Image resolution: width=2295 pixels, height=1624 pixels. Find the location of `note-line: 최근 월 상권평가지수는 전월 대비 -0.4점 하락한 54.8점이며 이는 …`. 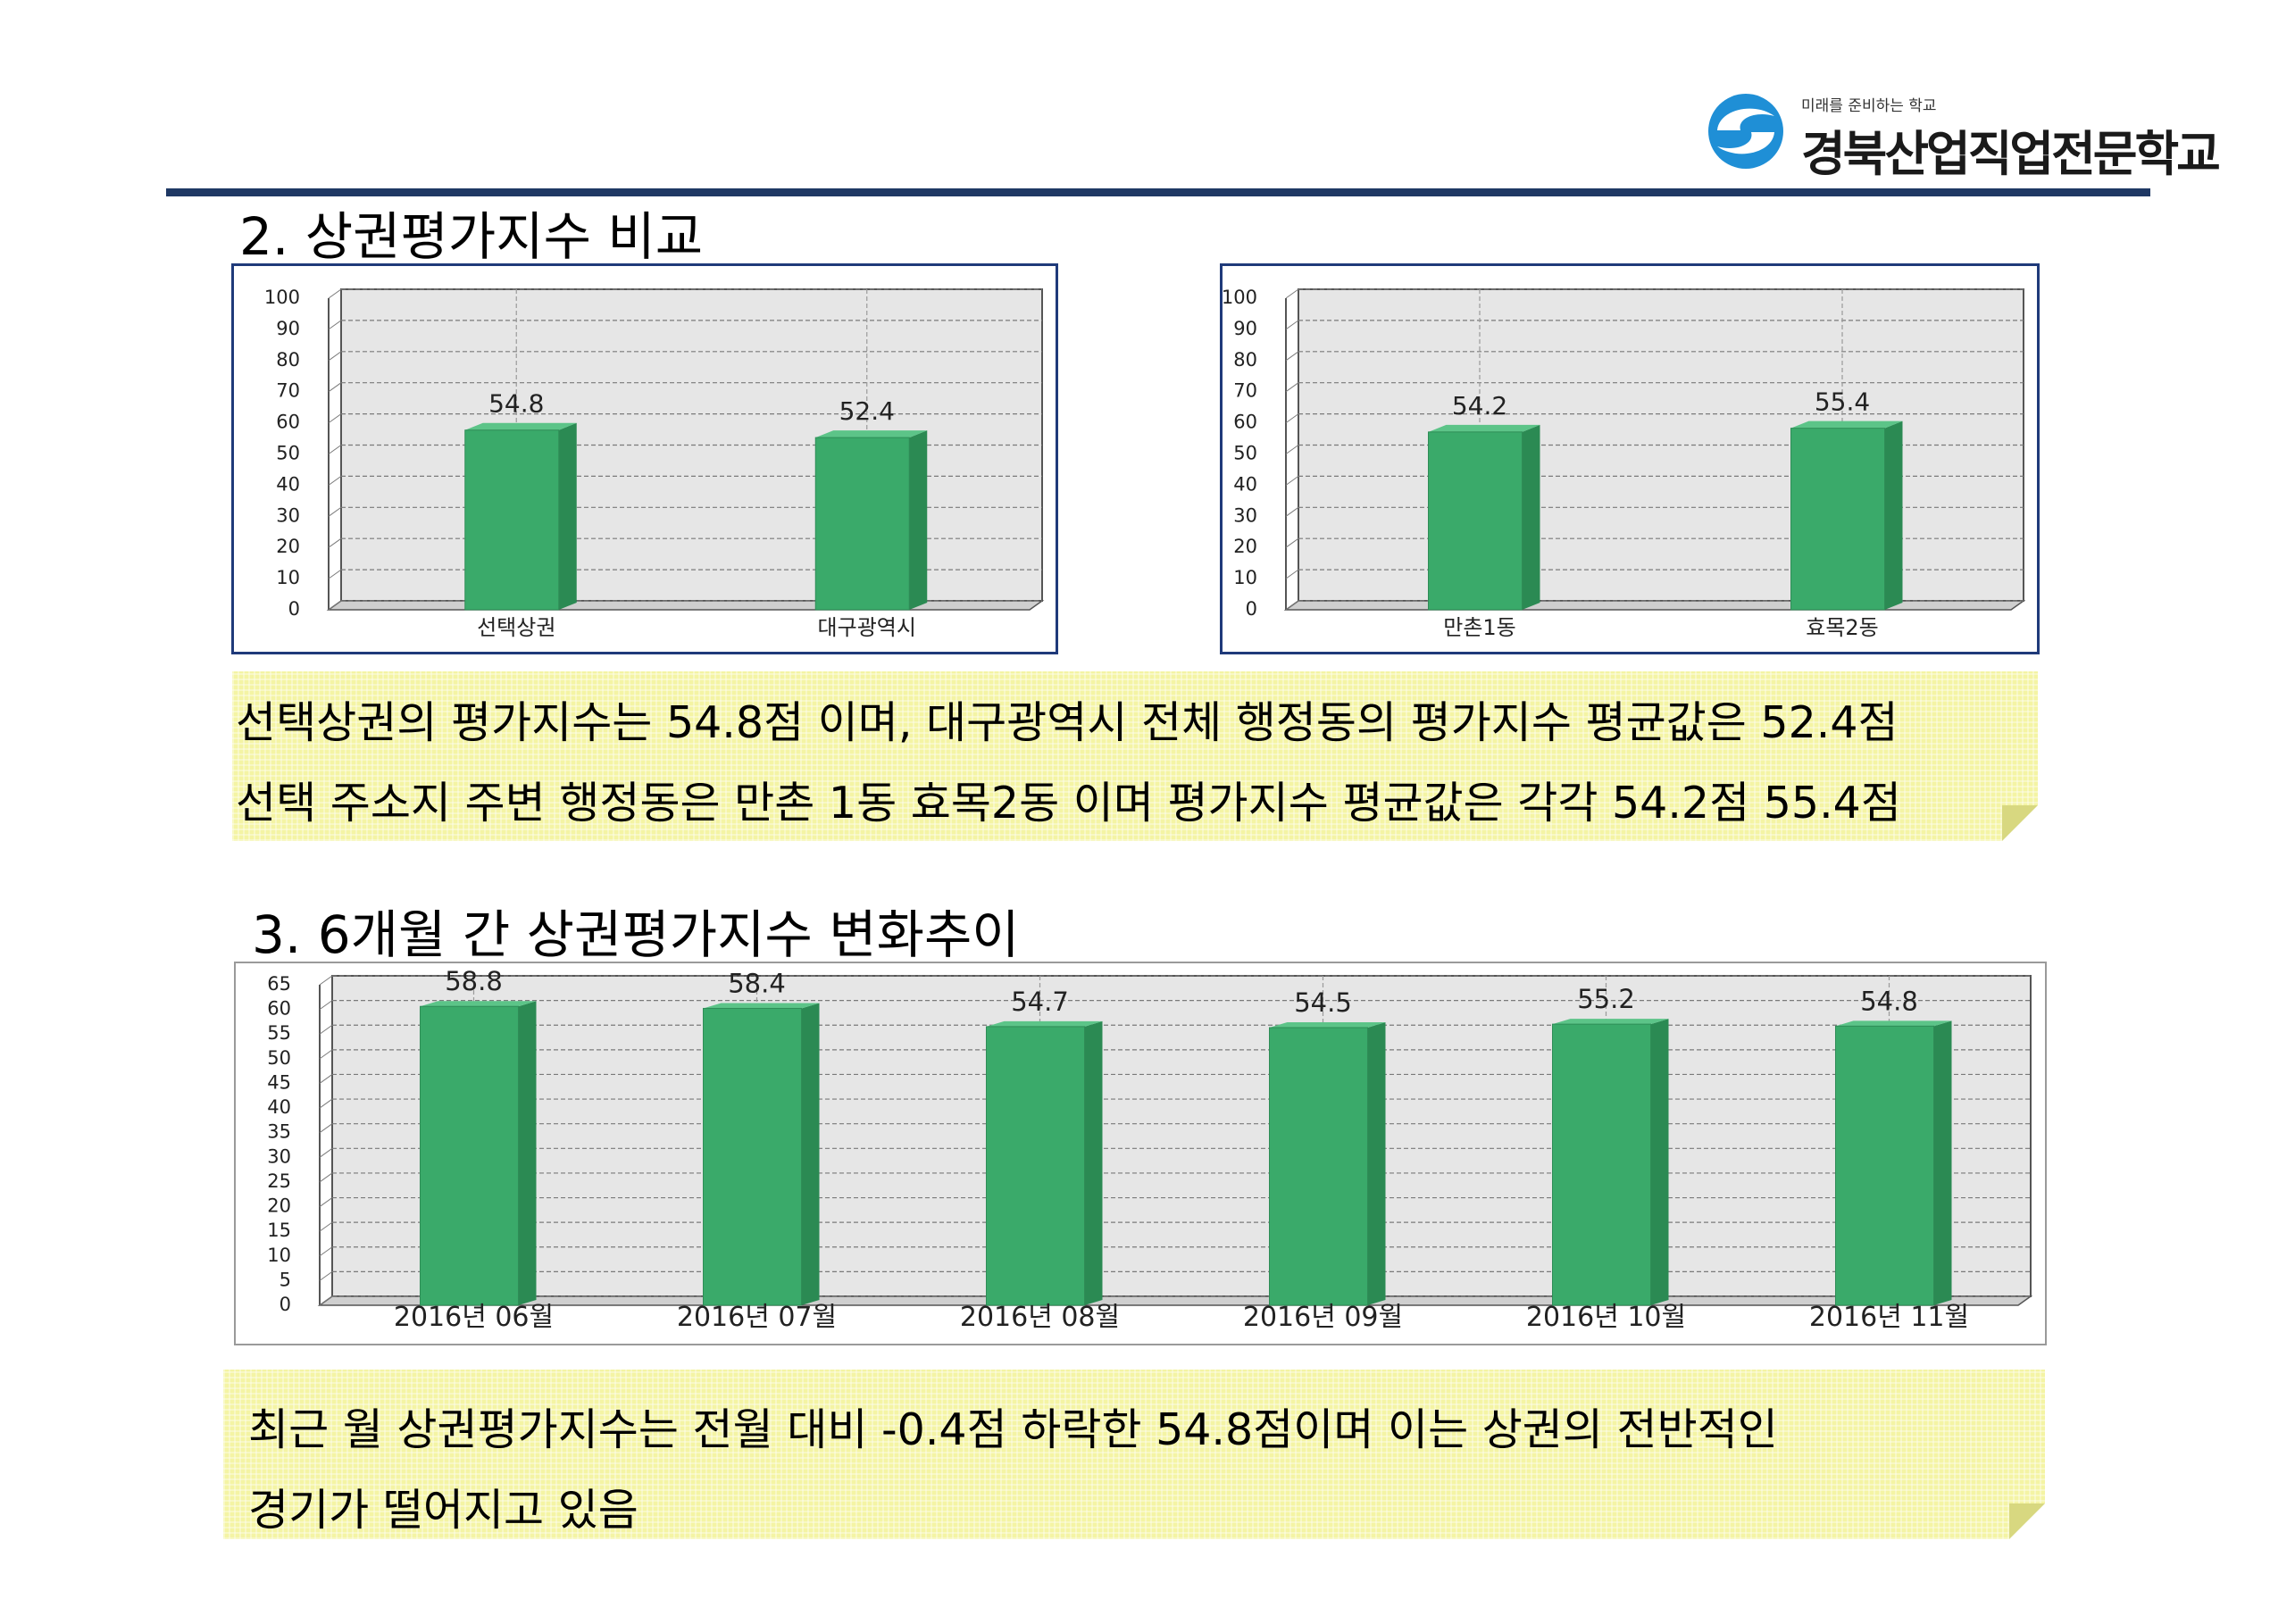

note-line: 최근 월 상권평가지수는 전월 대비 -0.4점 하락한 54.8점이며 이는 … is located at coordinates (1013, 1429).